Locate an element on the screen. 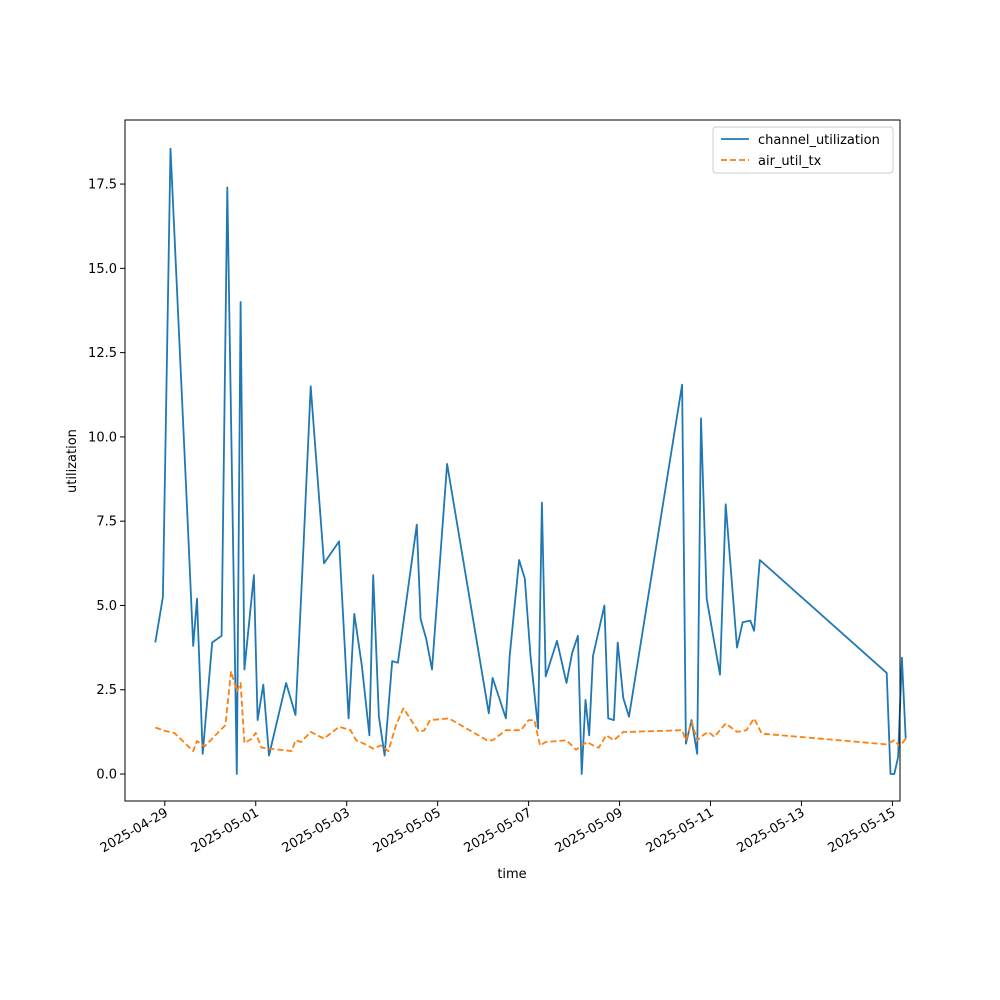 This screenshot has height=1000, width=1000. series-line-air-util-tx is located at coordinates (530, 711).